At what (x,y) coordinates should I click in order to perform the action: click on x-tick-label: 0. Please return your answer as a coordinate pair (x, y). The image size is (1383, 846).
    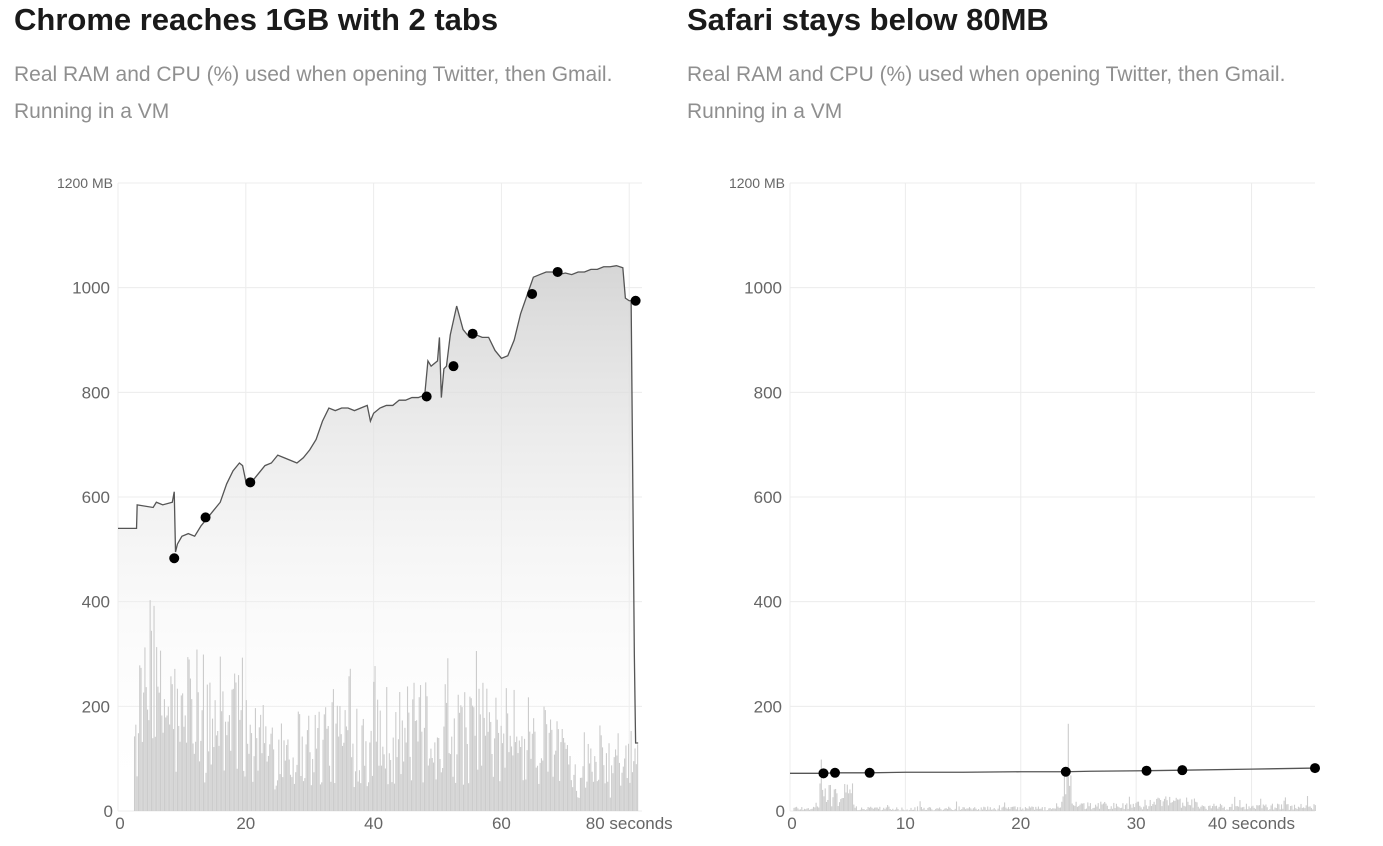
    Looking at the image, I should click on (791, 823).